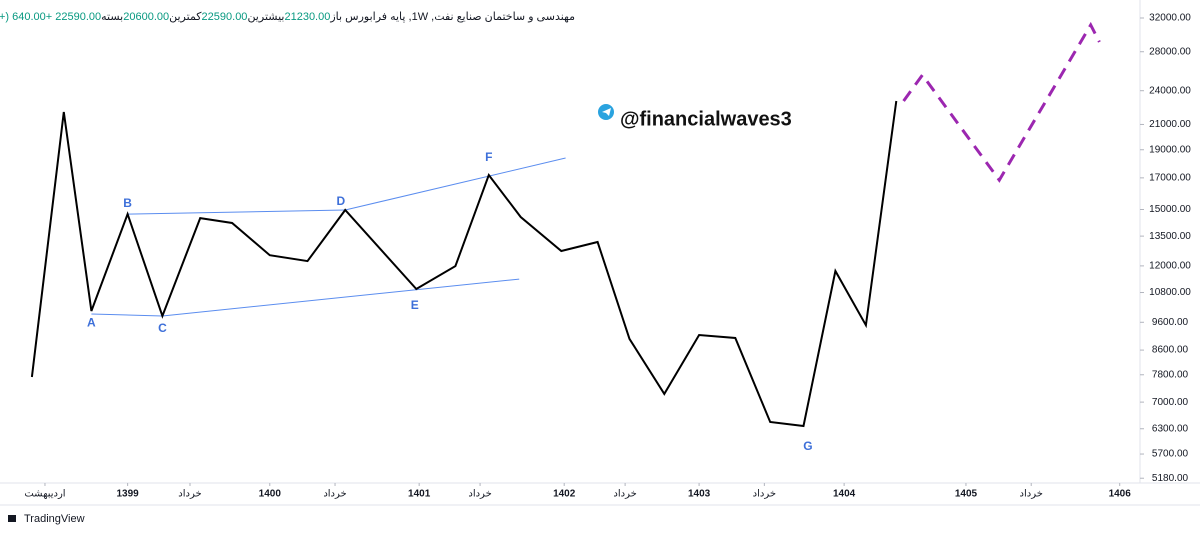  I want to click on x-tick-label: 1403, so click(699, 494).